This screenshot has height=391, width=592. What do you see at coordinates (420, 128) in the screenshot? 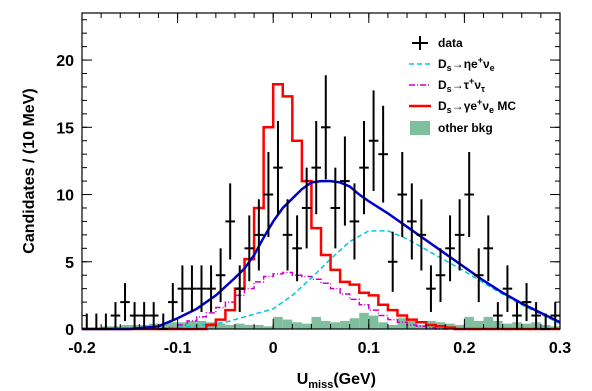
I see `legend-marker-other-bkg` at bounding box center [420, 128].